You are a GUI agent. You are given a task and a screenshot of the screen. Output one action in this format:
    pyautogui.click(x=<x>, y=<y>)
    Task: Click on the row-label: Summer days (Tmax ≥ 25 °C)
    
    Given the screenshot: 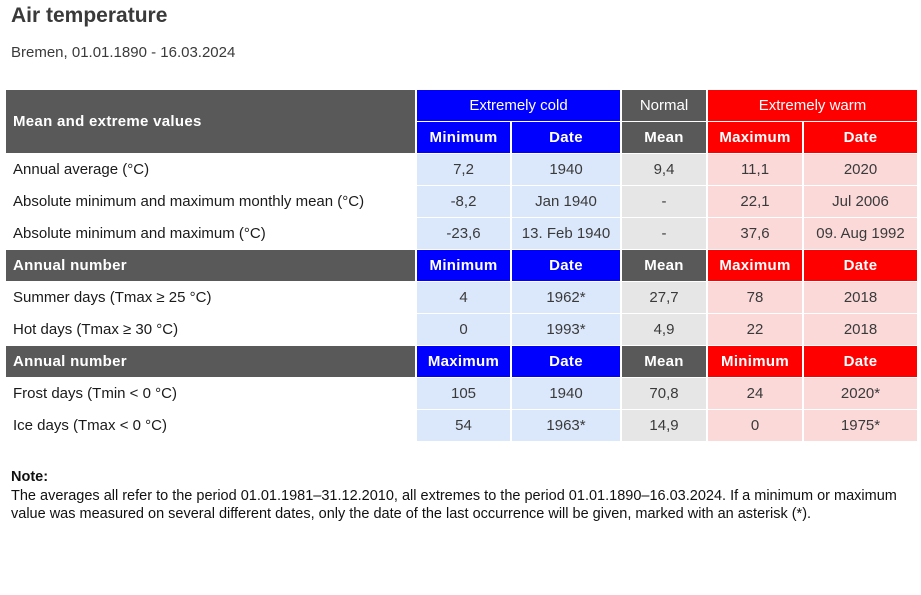 What is the action you would take?
    pyautogui.click(x=210, y=297)
    